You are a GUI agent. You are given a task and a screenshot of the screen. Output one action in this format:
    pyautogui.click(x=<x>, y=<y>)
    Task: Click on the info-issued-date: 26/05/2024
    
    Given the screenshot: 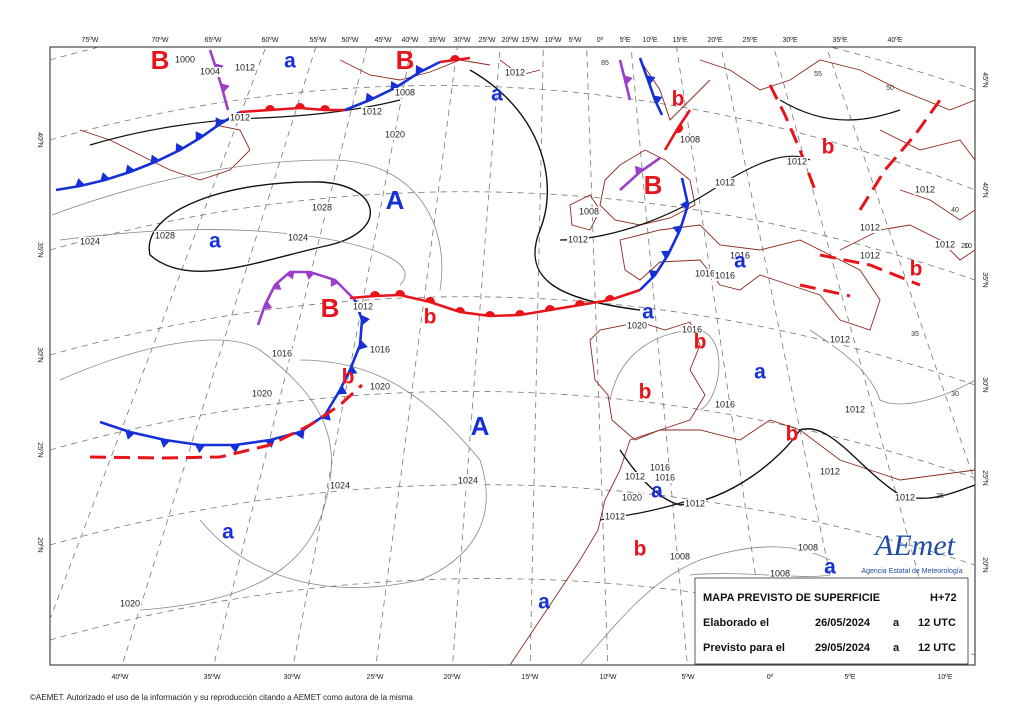 What is the action you would take?
    pyautogui.click(x=843, y=623)
    